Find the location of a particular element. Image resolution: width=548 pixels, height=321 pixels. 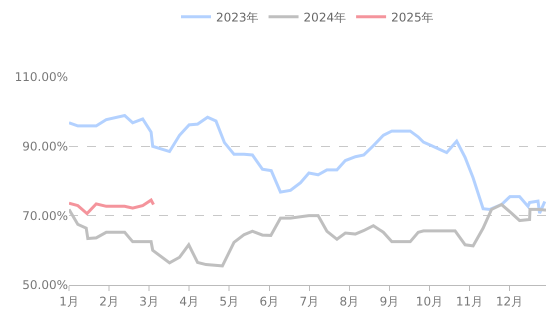

y-tick-label: 50.00% is located at coordinates (45, 285).